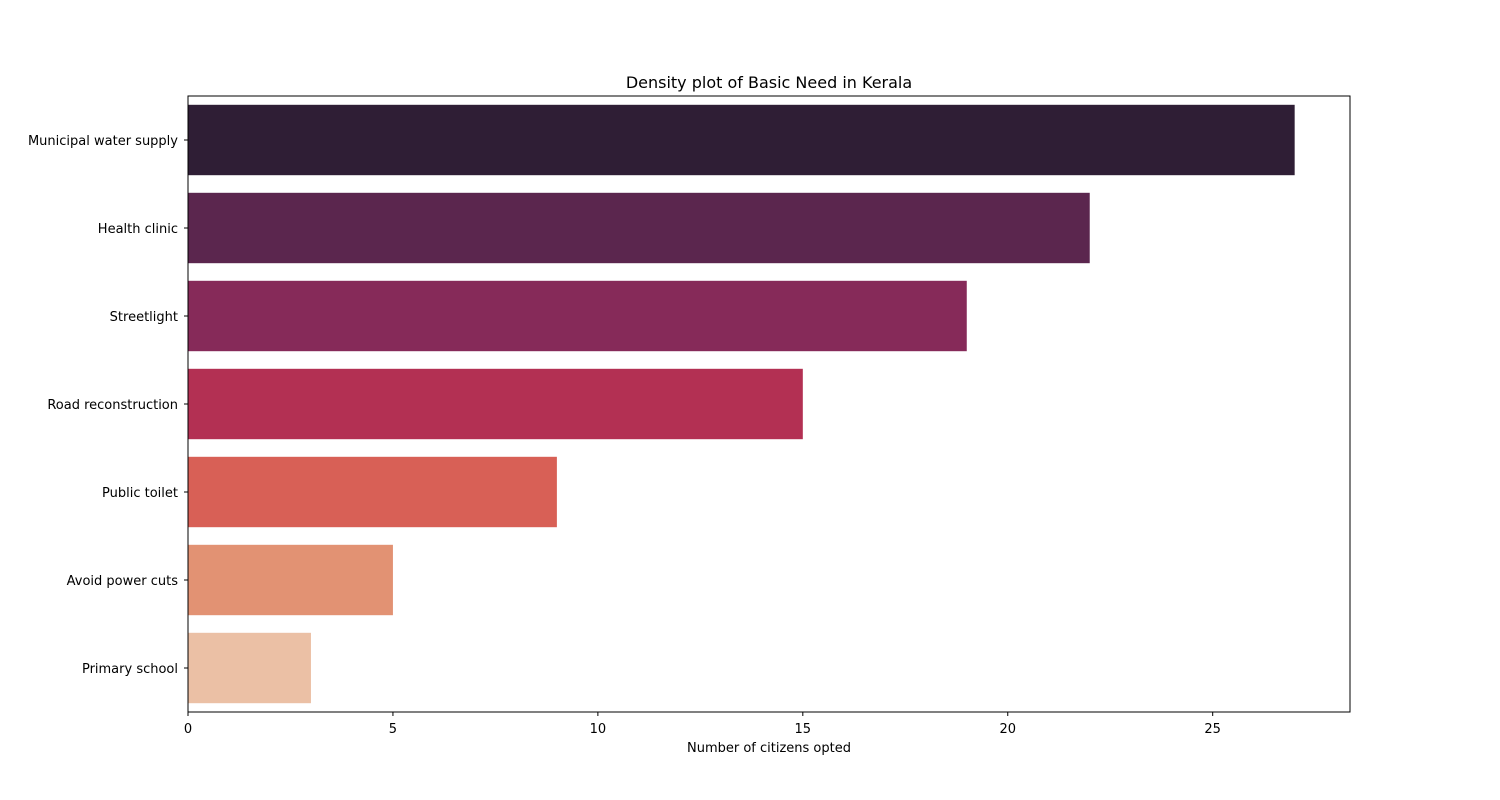 The height and width of the screenshot is (800, 1500). What do you see at coordinates (188, 729) in the screenshot?
I see `x-tick-label: 0` at bounding box center [188, 729].